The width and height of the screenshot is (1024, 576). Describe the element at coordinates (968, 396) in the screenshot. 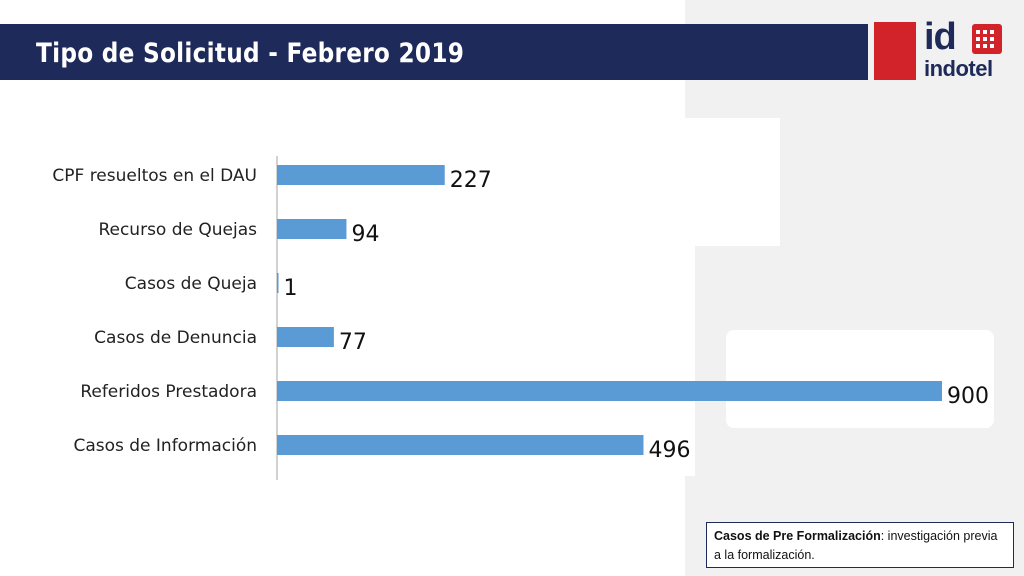

I see `data-label: 900` at that location.